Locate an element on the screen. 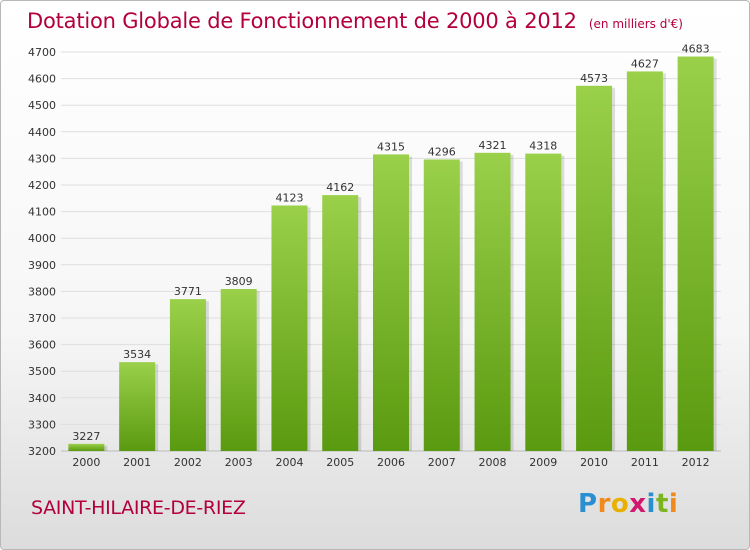 The width and height of the screenshot is (750, 550). unit-note: (en milliers d'€) is located at coordinates (635, 24).